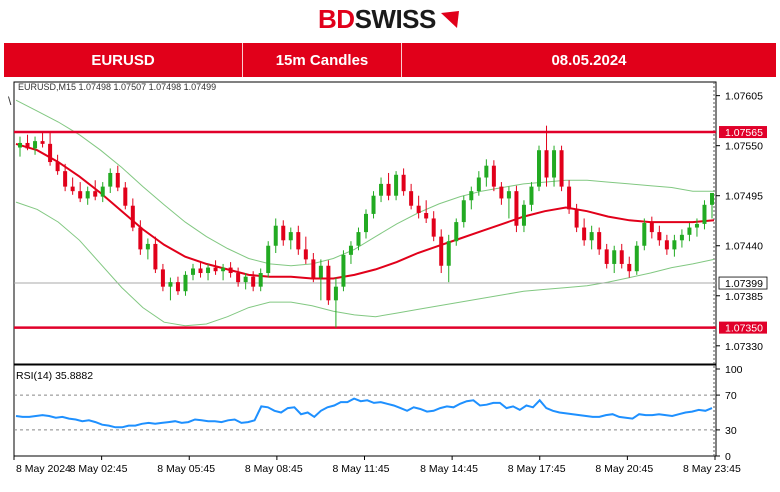  What do you see at coordinates (10, 101) in the screenshot?
I see `diagonal-mark: \` at bounding box center [10, 101].